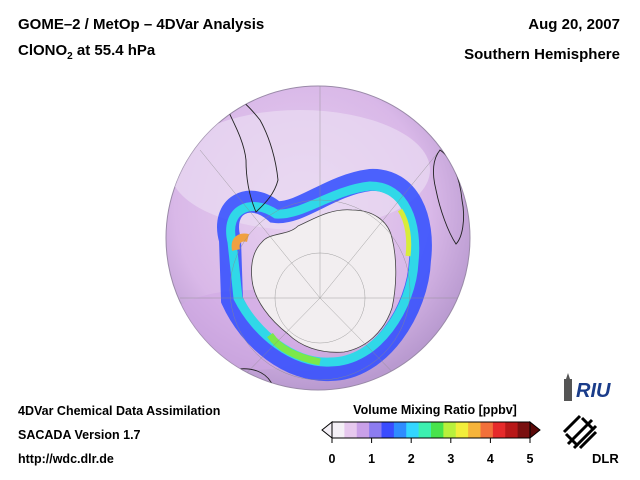  I want to click on riu-logo: RIU, so click(587, 387).